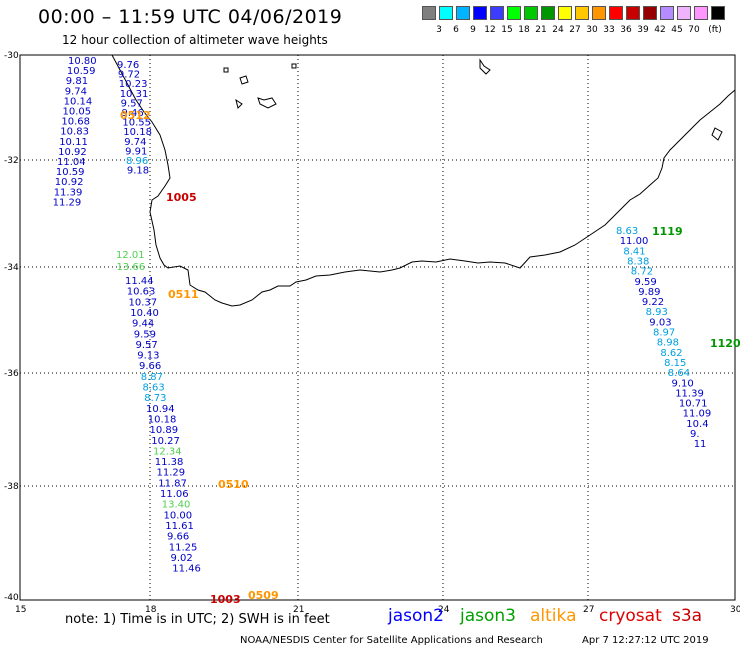  What do you see at coordinates (77, 81) in the screenshot?
I see `wave-height-value: 9.81` at bounding box center [77, 81].